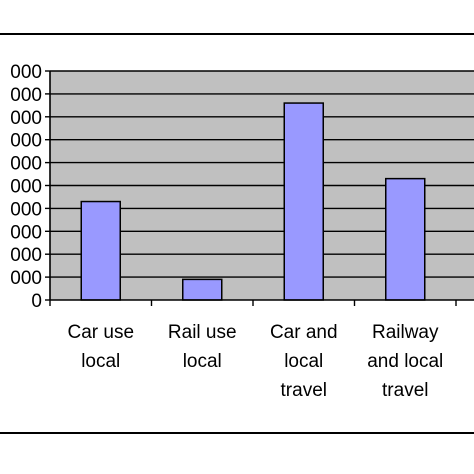 Image resolution: width=474 pixels, height=474 pixels. I want to click on x-category-label: Railway and local travel, so click(405, 361).